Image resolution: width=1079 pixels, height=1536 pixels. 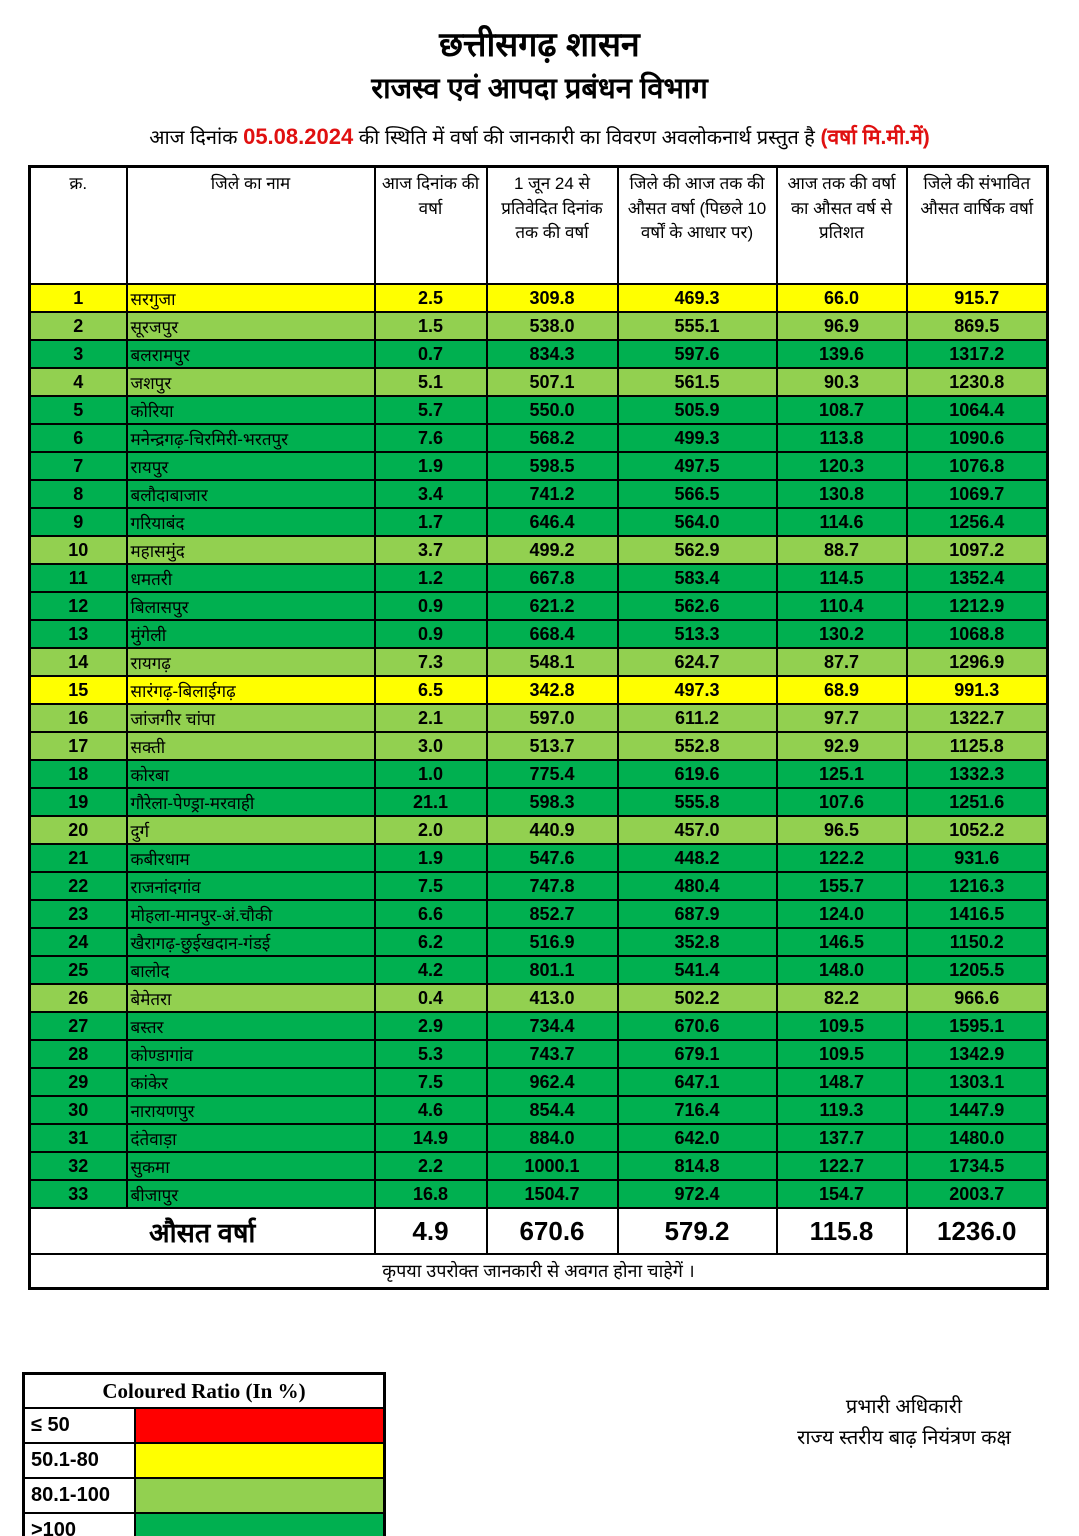 I want to click on table-row: 10 महासमुंद 3.7 499.2 562.9 88.7 1097.2, so click(x=538, y=550).